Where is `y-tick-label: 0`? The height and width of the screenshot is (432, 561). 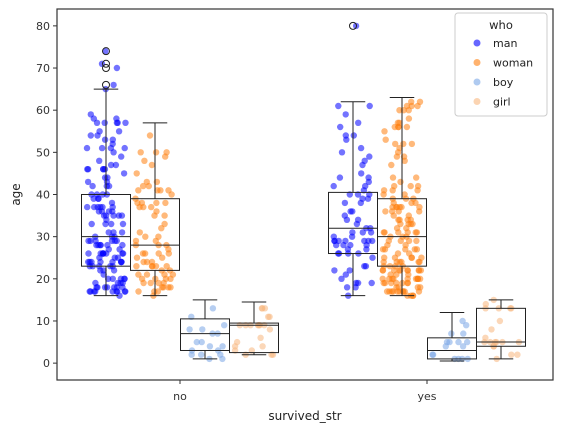
y-tick-label: 0 is located at coordinates (46, 363).